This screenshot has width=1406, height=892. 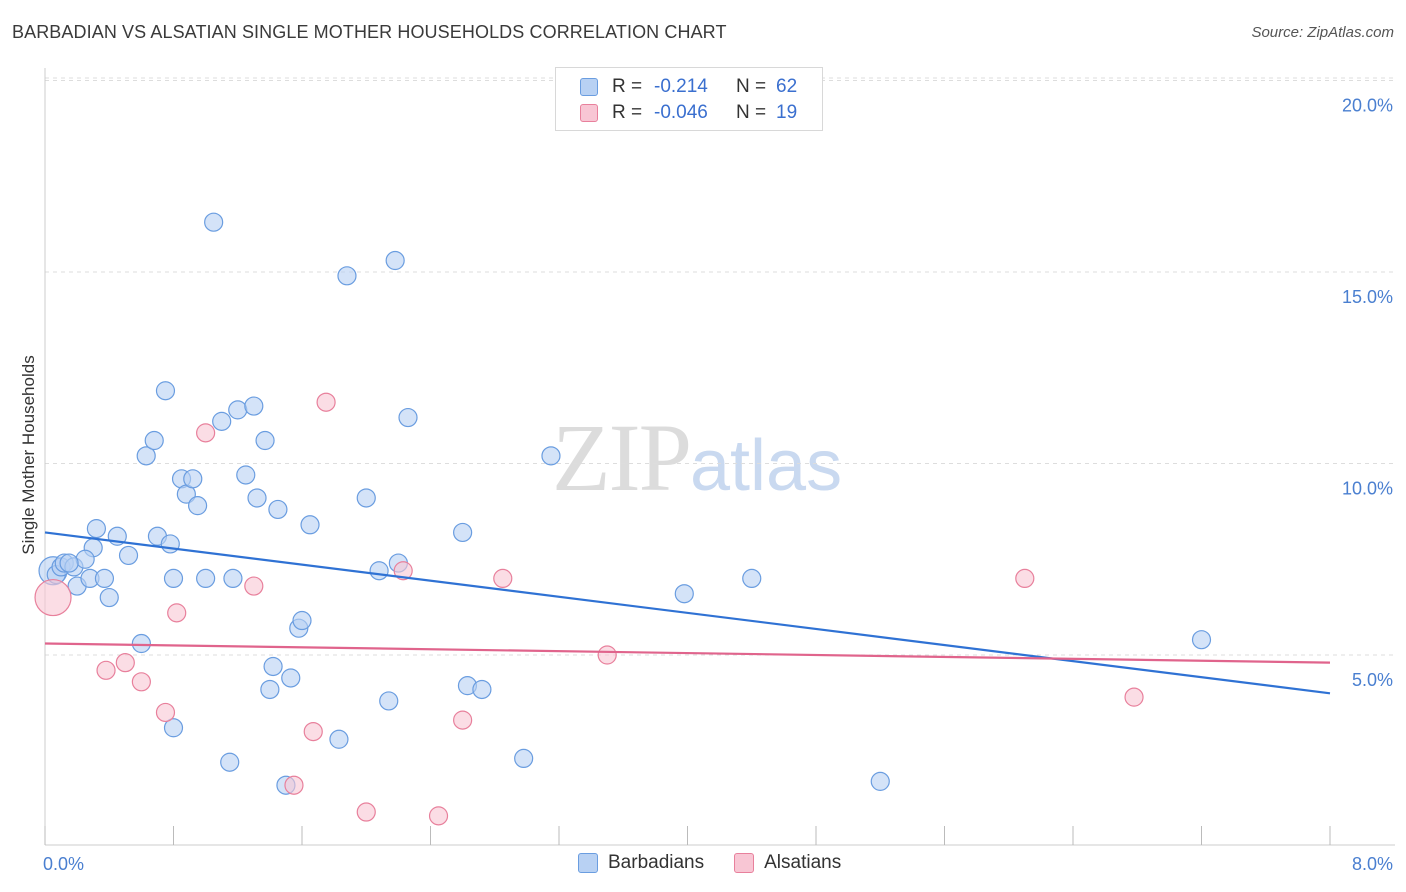 What do you see at coordinates (687, 653) in the screenshot?
I see `trendline-alsatians` at bounding box center [687, 653].